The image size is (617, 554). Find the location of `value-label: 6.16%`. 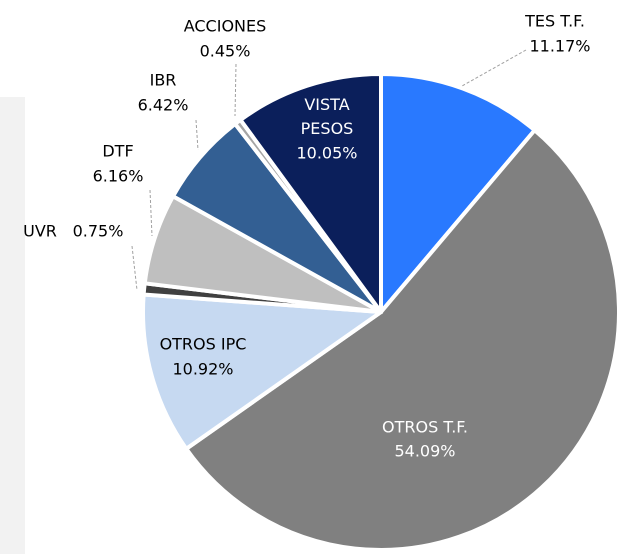

value-label: 6.16% is located at coordinates (118, 176).